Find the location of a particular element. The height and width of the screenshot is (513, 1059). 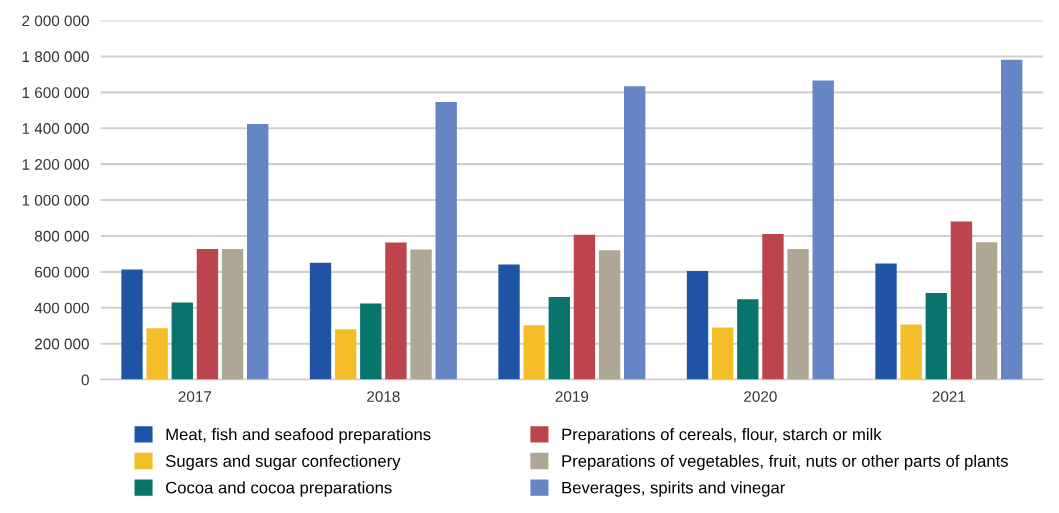

legend-label: Preparations of vegetables, fruit, nuts or other parts of plants is located at coordinates (785, 462).